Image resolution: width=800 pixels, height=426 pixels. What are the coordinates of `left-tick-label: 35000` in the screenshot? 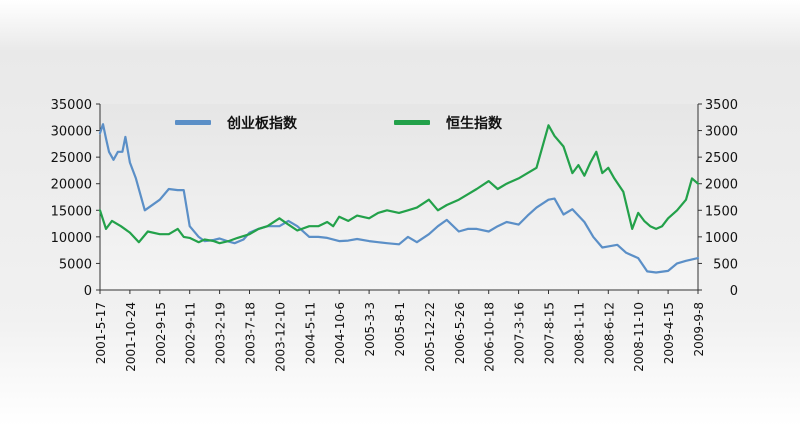 It's located at (71, 105).